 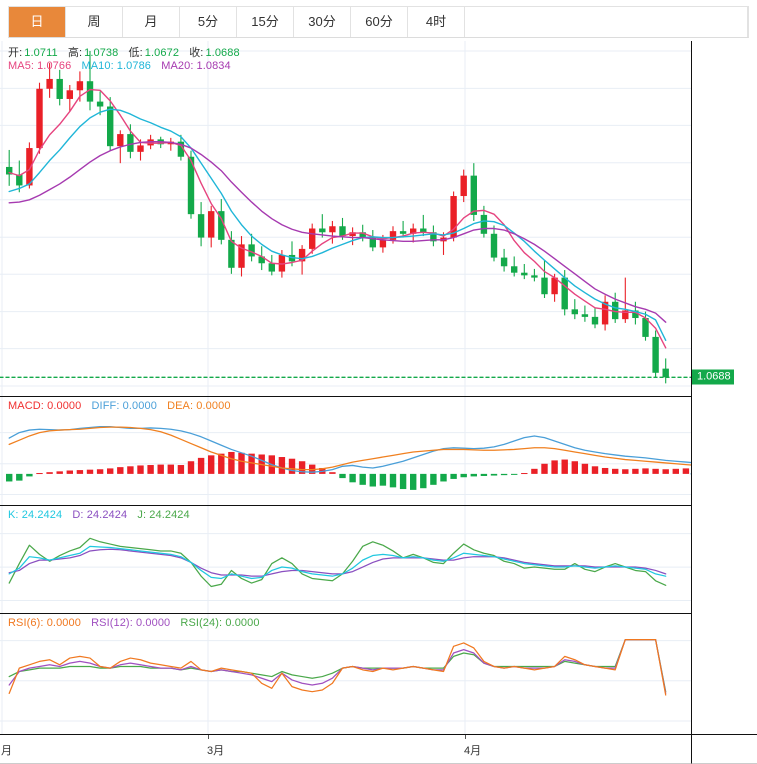 I want to click on close-label: 收:, so click(x=196, y=53).